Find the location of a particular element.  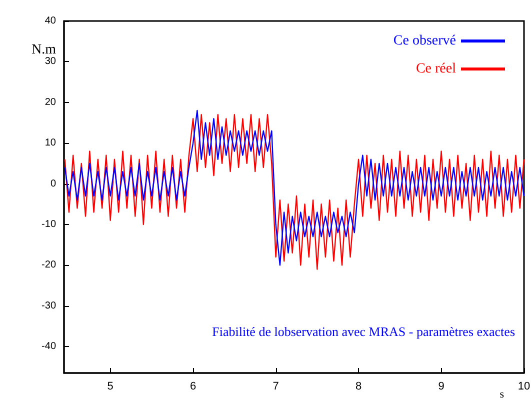

y-tick-label: 30 is located at coordinates (50, 62).